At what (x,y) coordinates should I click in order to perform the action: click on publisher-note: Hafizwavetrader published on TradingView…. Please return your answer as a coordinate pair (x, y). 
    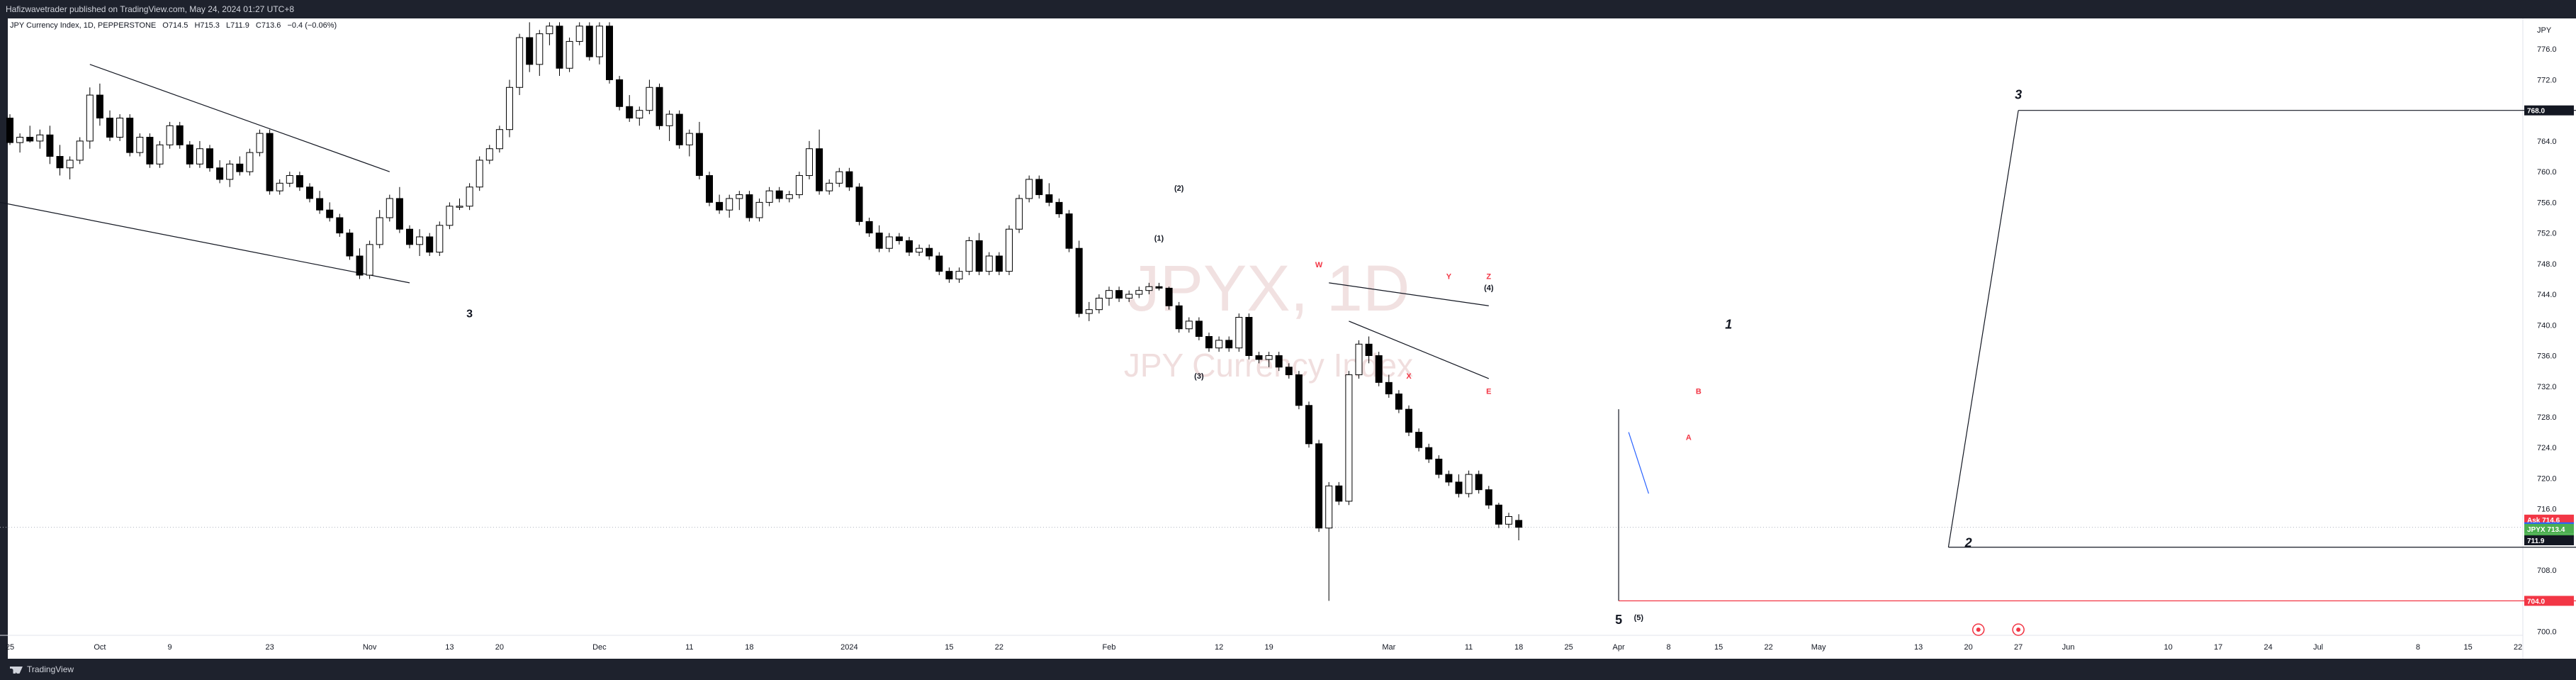
    Looking at the image, I should click on (150, 9).